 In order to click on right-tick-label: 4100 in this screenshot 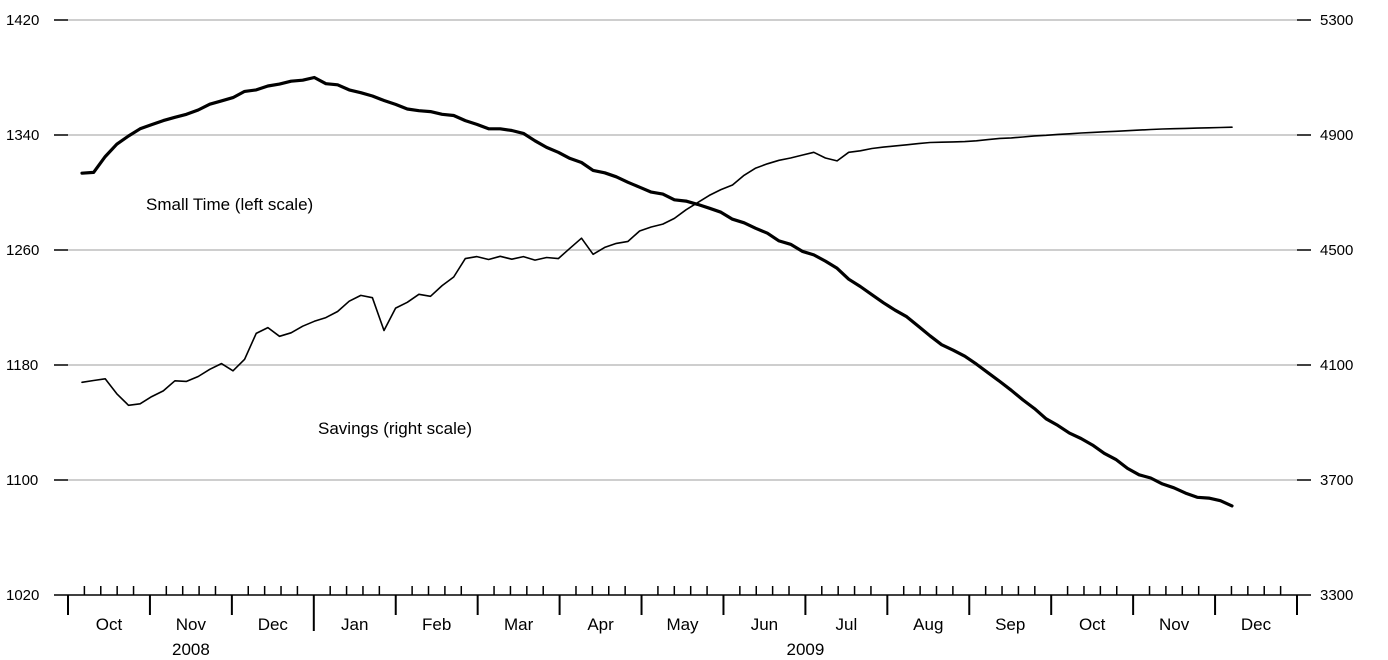, I will do `click(1336, 365)`.